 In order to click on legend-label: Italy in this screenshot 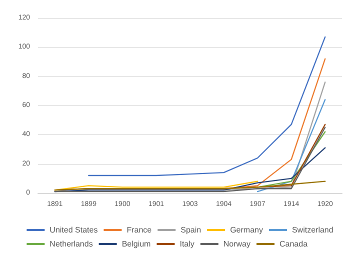, I will do `click(187, 244)`.